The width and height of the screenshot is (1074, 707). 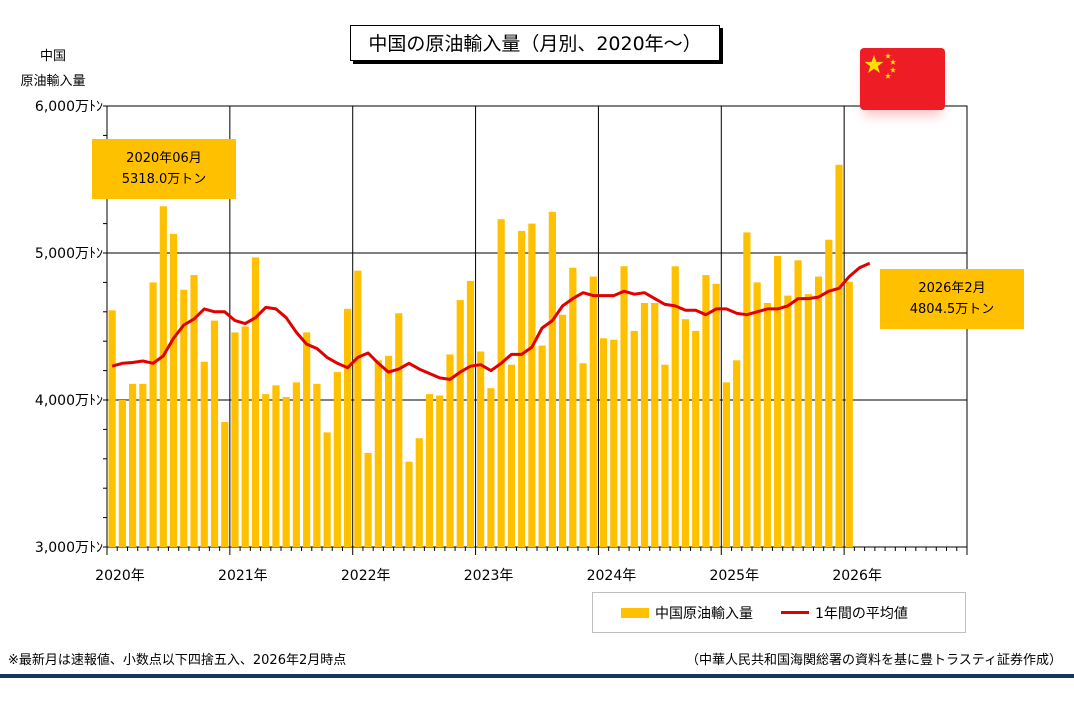 What do you see at coordinates (69, 401) in the screenshot?
I see `y-tick-label: 4,000万ﾄﾝ` at bounding box center [69, 401].